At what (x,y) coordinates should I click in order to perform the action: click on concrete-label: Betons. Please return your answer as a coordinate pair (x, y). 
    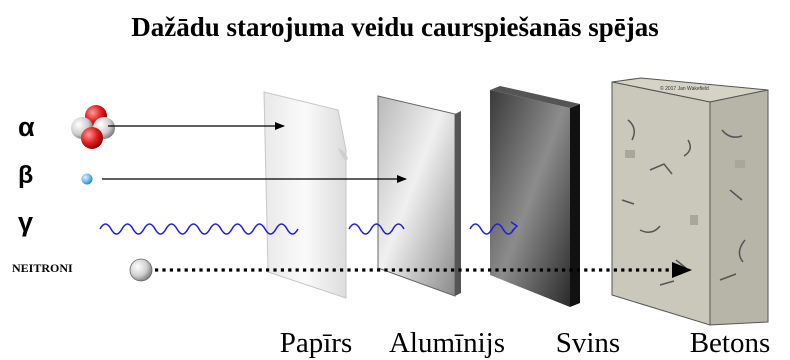
    Looking at the image, I should click on (730, 343).